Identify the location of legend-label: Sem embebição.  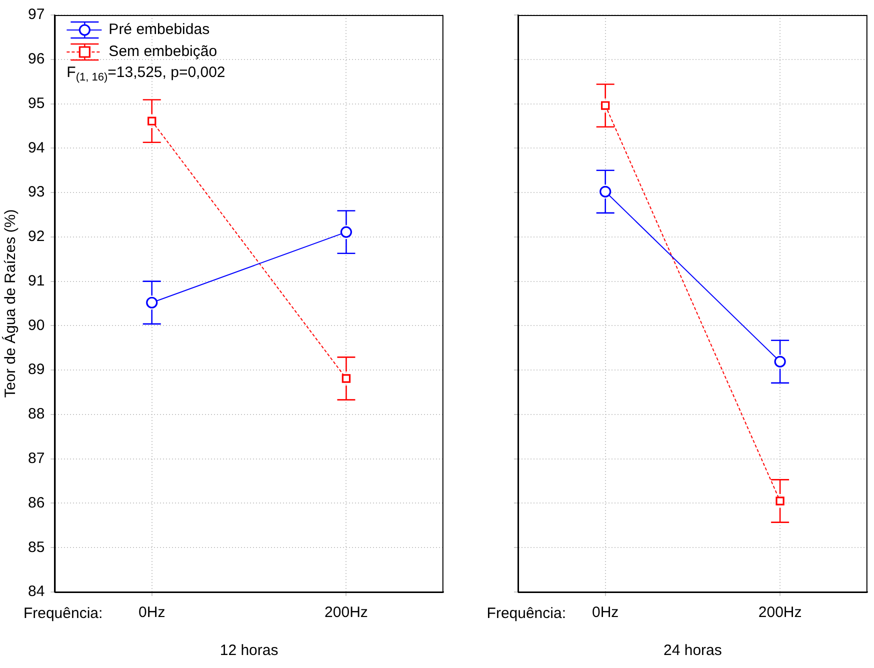
(163, 51).